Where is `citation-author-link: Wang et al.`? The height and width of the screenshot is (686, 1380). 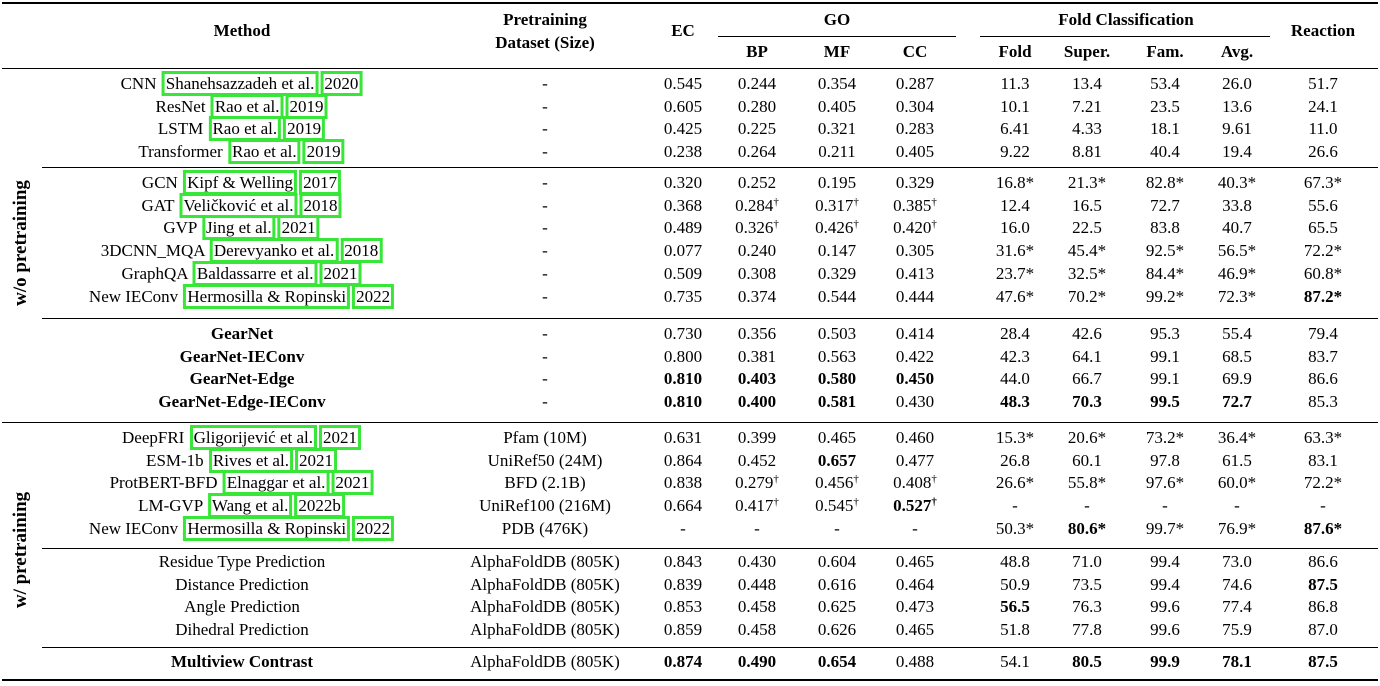
citation-author-link: Wang et al. is located at coordinates (250, 506).